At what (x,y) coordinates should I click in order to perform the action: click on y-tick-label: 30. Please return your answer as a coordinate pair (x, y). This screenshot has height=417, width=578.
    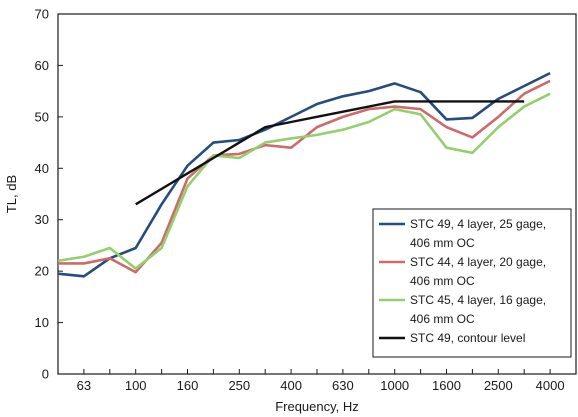
    Looking at the image, I should click on (42, 219).